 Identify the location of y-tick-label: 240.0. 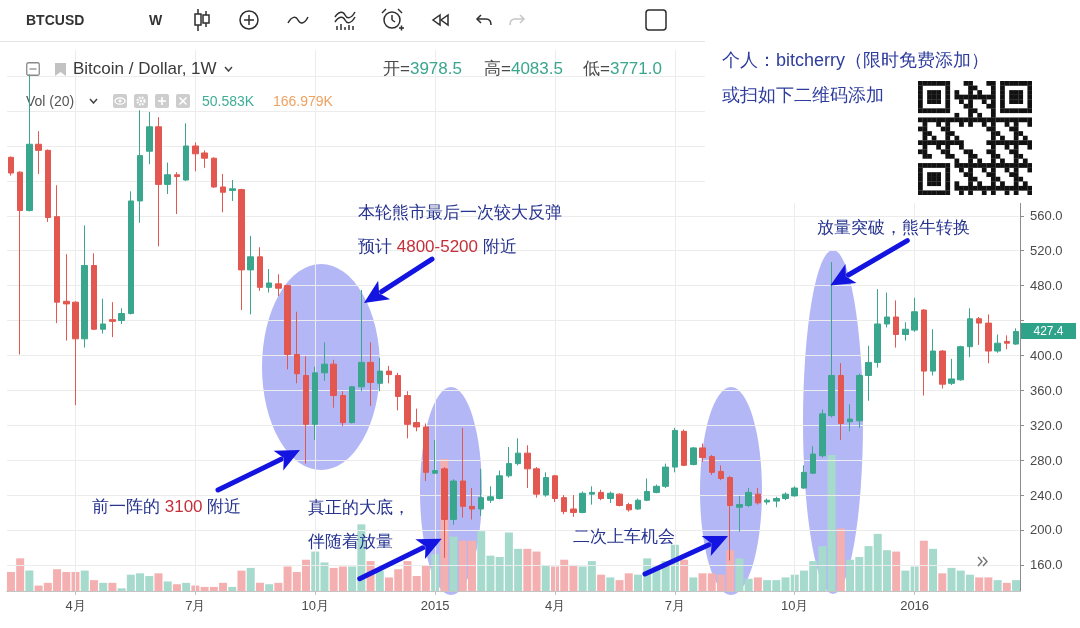
(1046, 495).